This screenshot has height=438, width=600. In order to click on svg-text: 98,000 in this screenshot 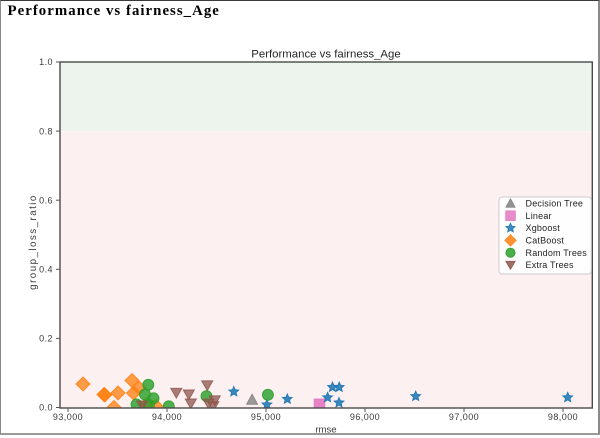, I will do `click(563, 417)`.